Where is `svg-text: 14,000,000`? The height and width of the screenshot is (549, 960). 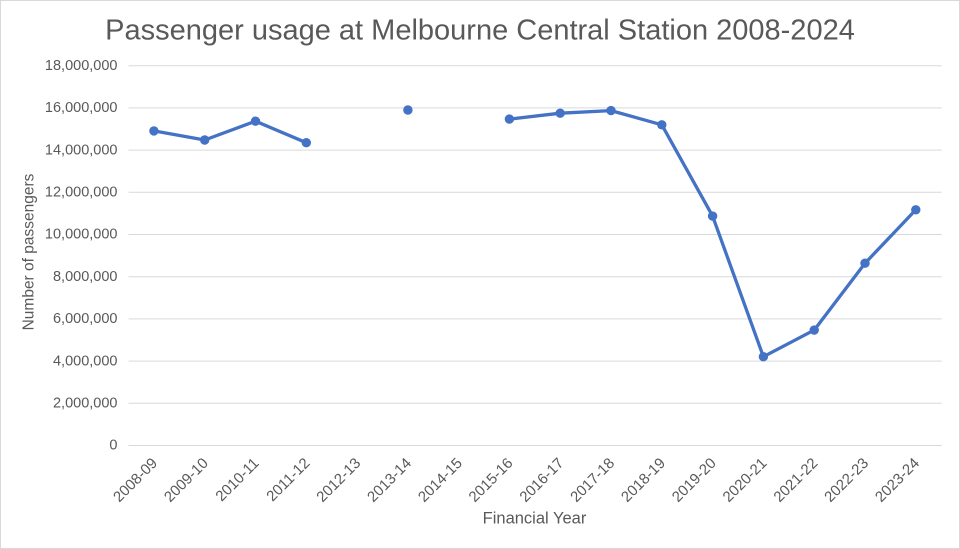
svg-text: 14,000,000 is located at coordinates (81, 150).